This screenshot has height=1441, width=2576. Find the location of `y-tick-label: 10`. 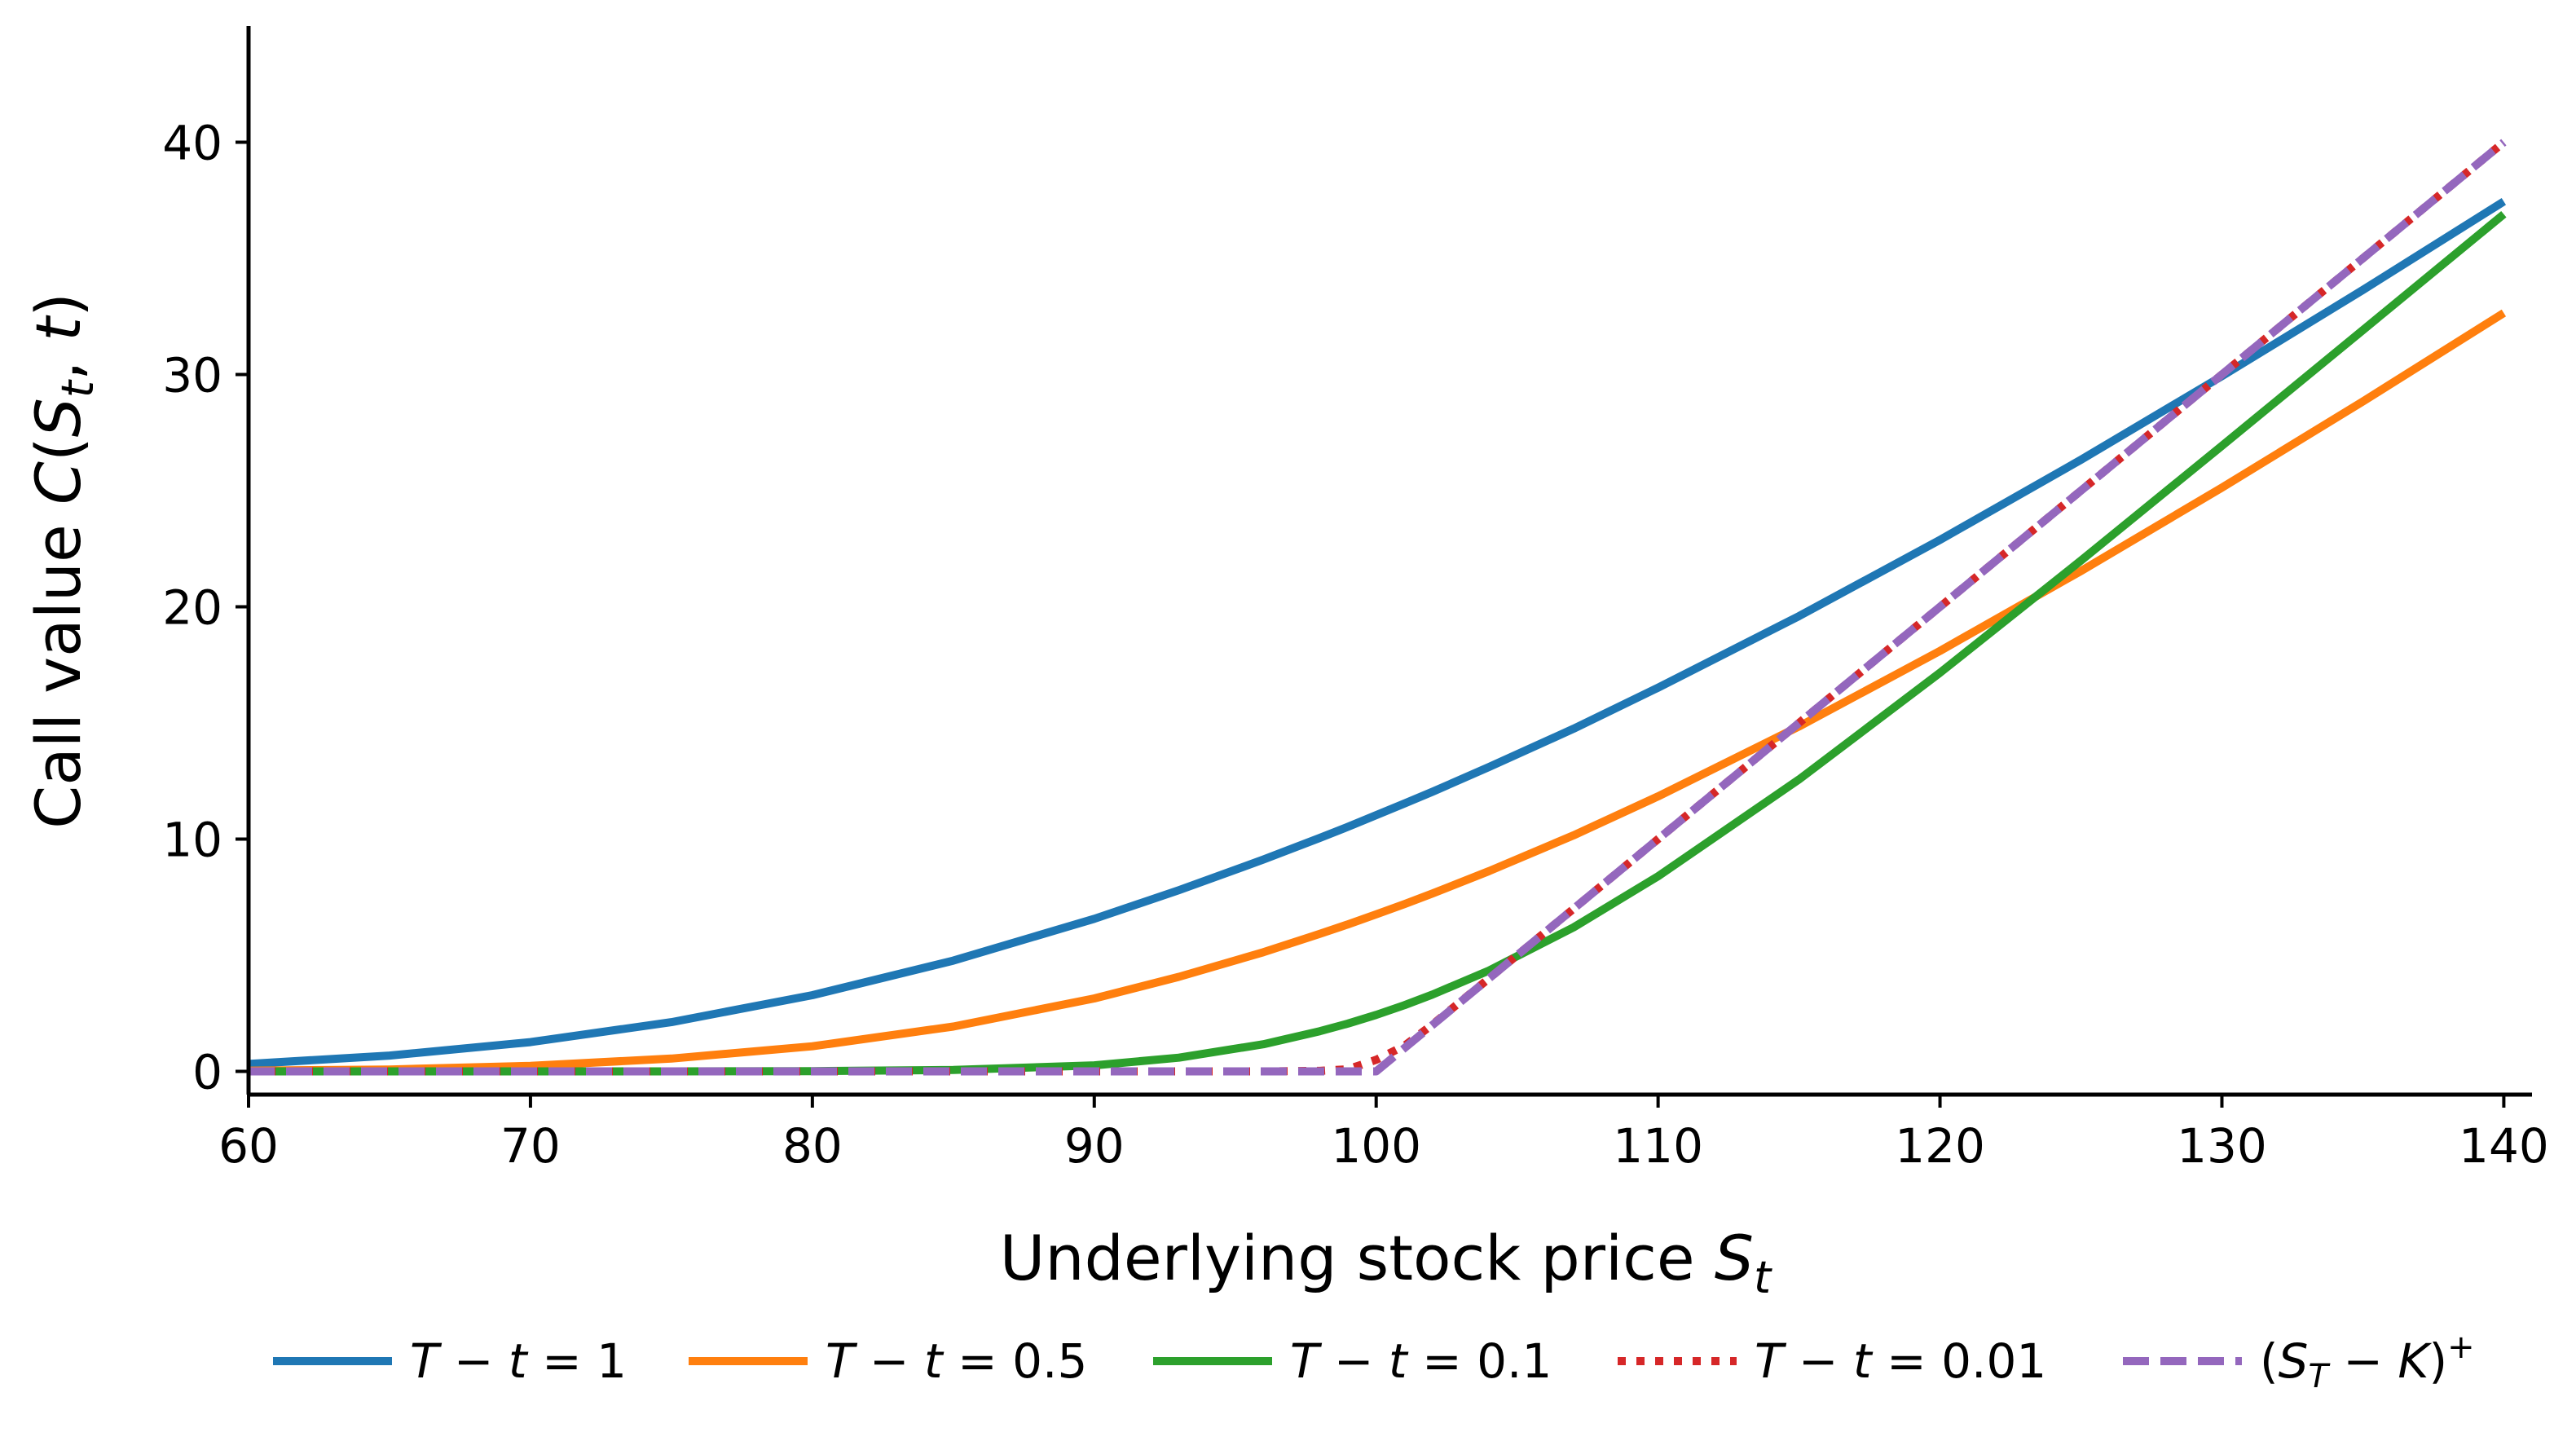

y-tick-label: 10 is located at coordinates (192, 840).